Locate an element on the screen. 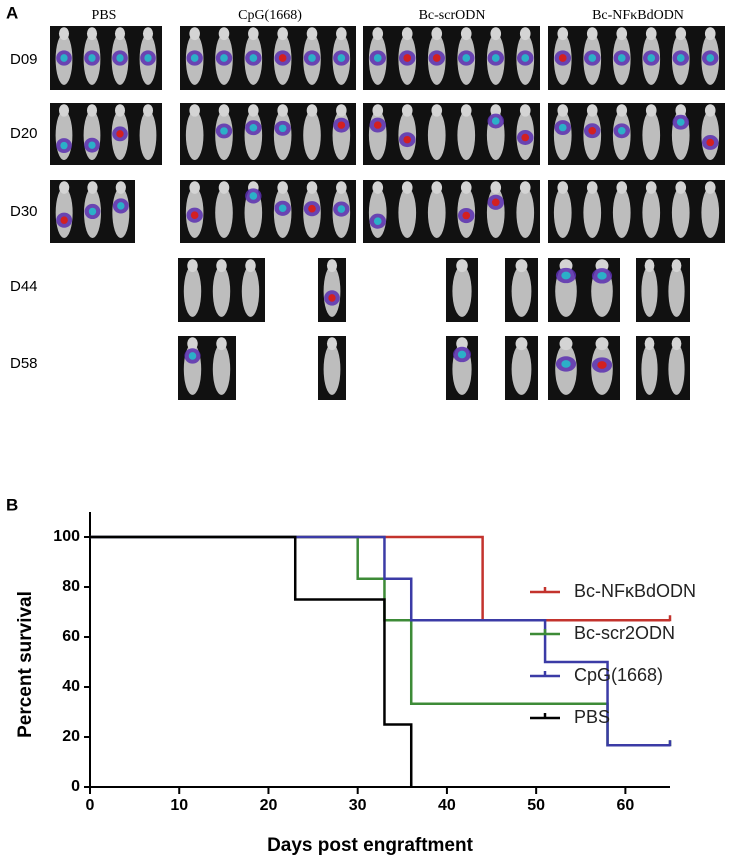 Image resolution: width=737 pixels, height=866 pixels. x-tick-label: 0 is located at coordinates (90, 805).